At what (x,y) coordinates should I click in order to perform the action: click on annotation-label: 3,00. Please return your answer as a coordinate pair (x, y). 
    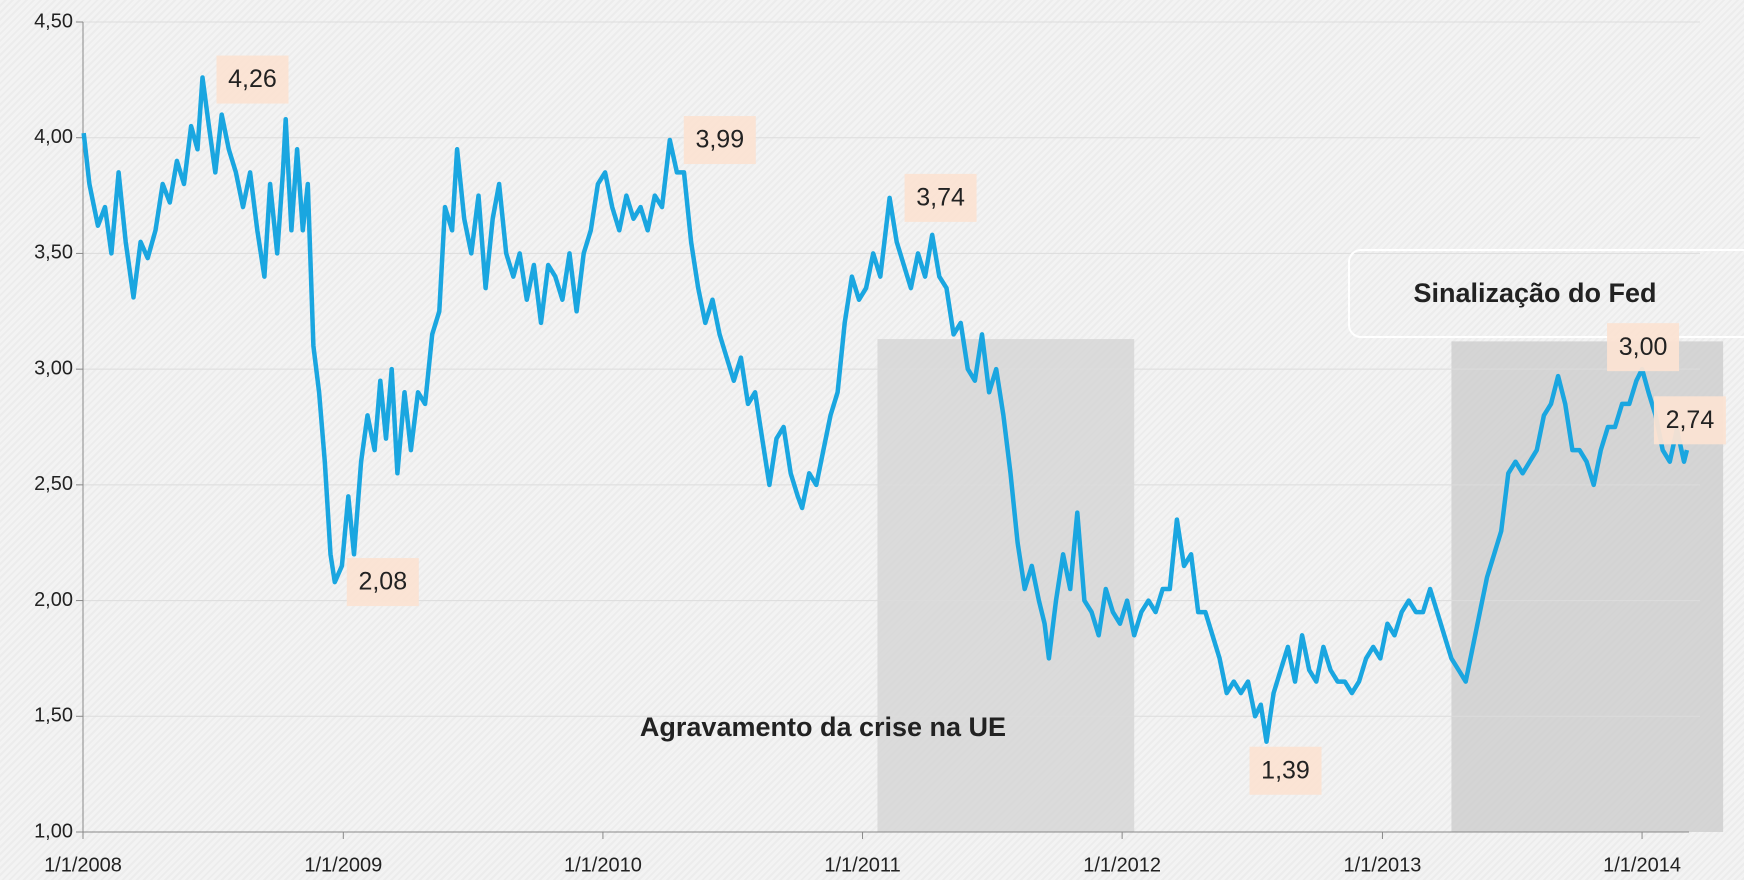
    Looking at the image, I should click on (1643, 347).